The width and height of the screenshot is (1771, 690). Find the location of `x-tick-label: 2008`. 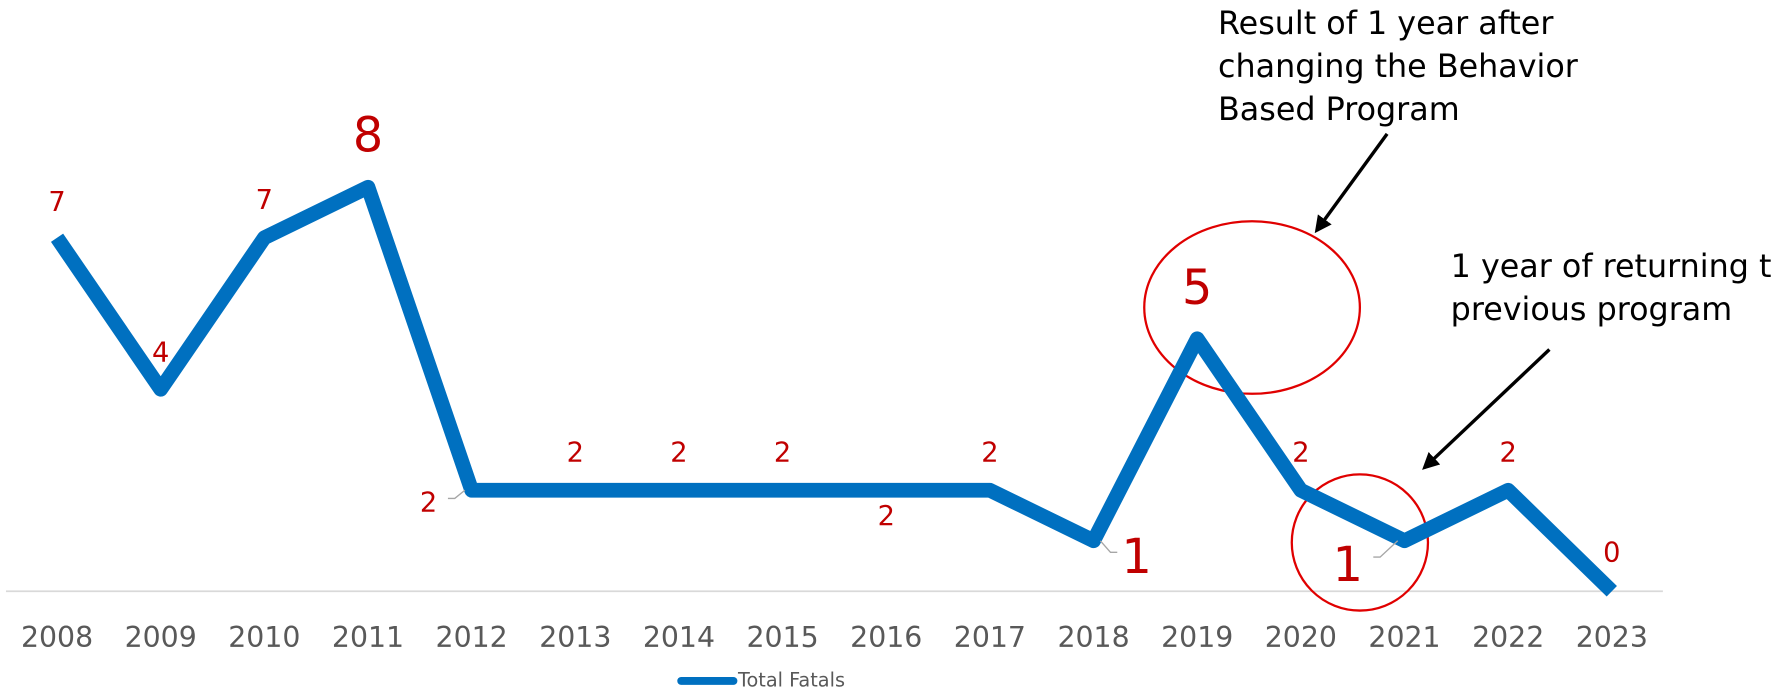

x-tick-label: 2008 is located at coordinates (57, 637).